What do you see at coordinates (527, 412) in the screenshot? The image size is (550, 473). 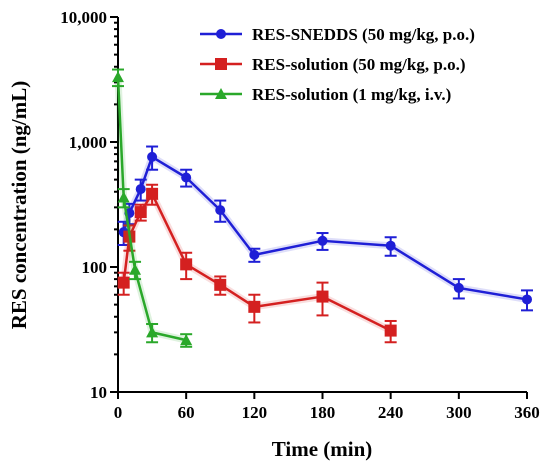 I see `x-tick-label: 360` at bounding box center [527, 412].